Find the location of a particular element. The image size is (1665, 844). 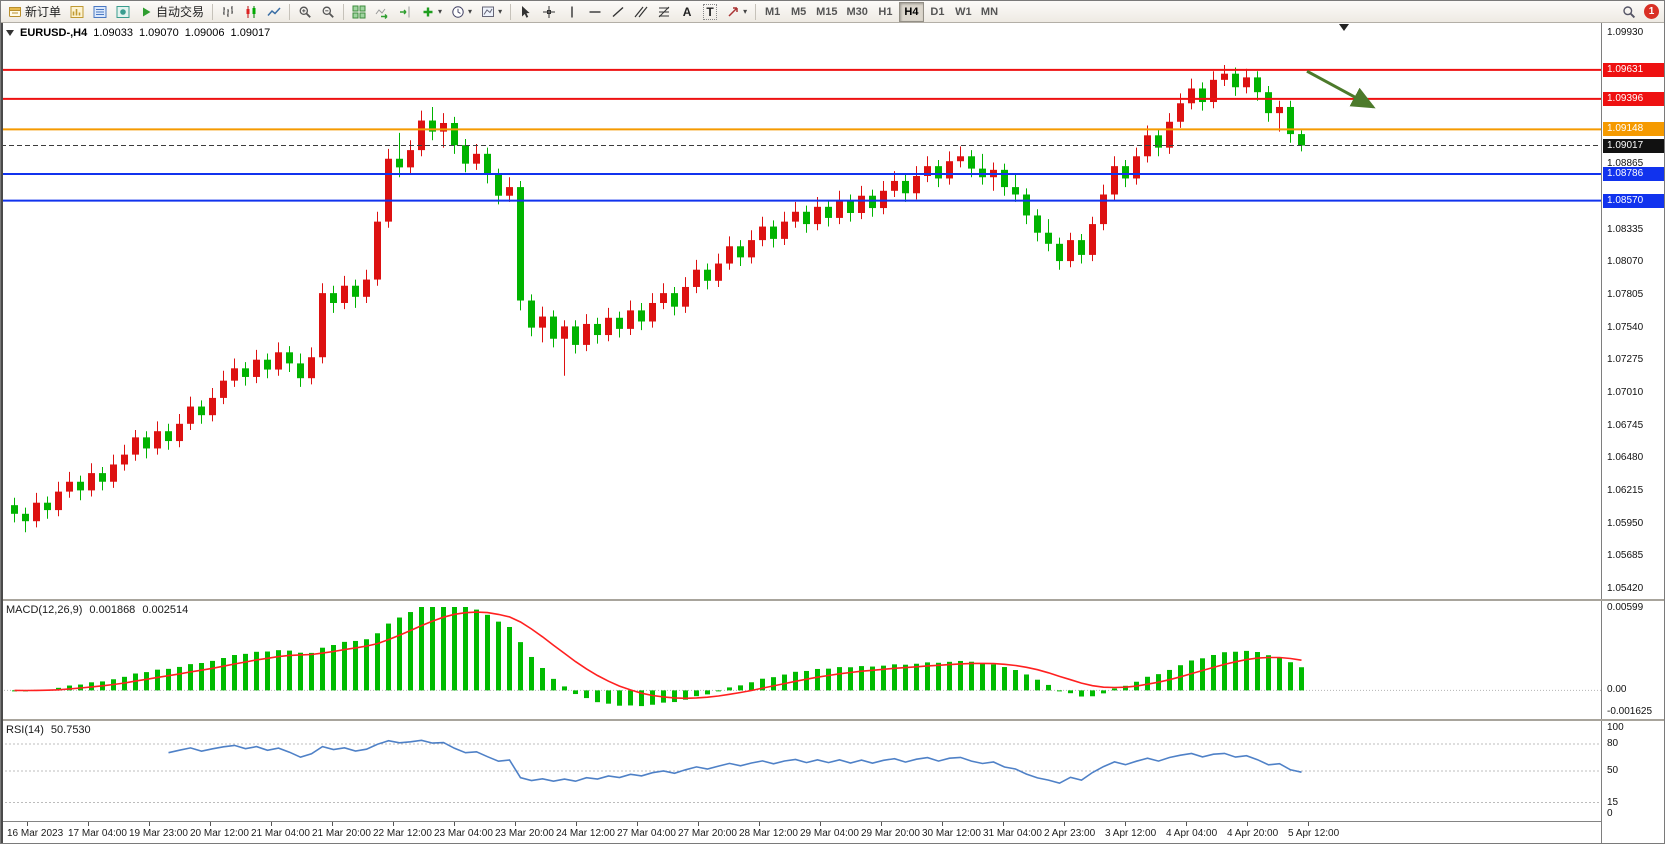

chevron-down-icon: ▾ is located at coordinates (440, 11).